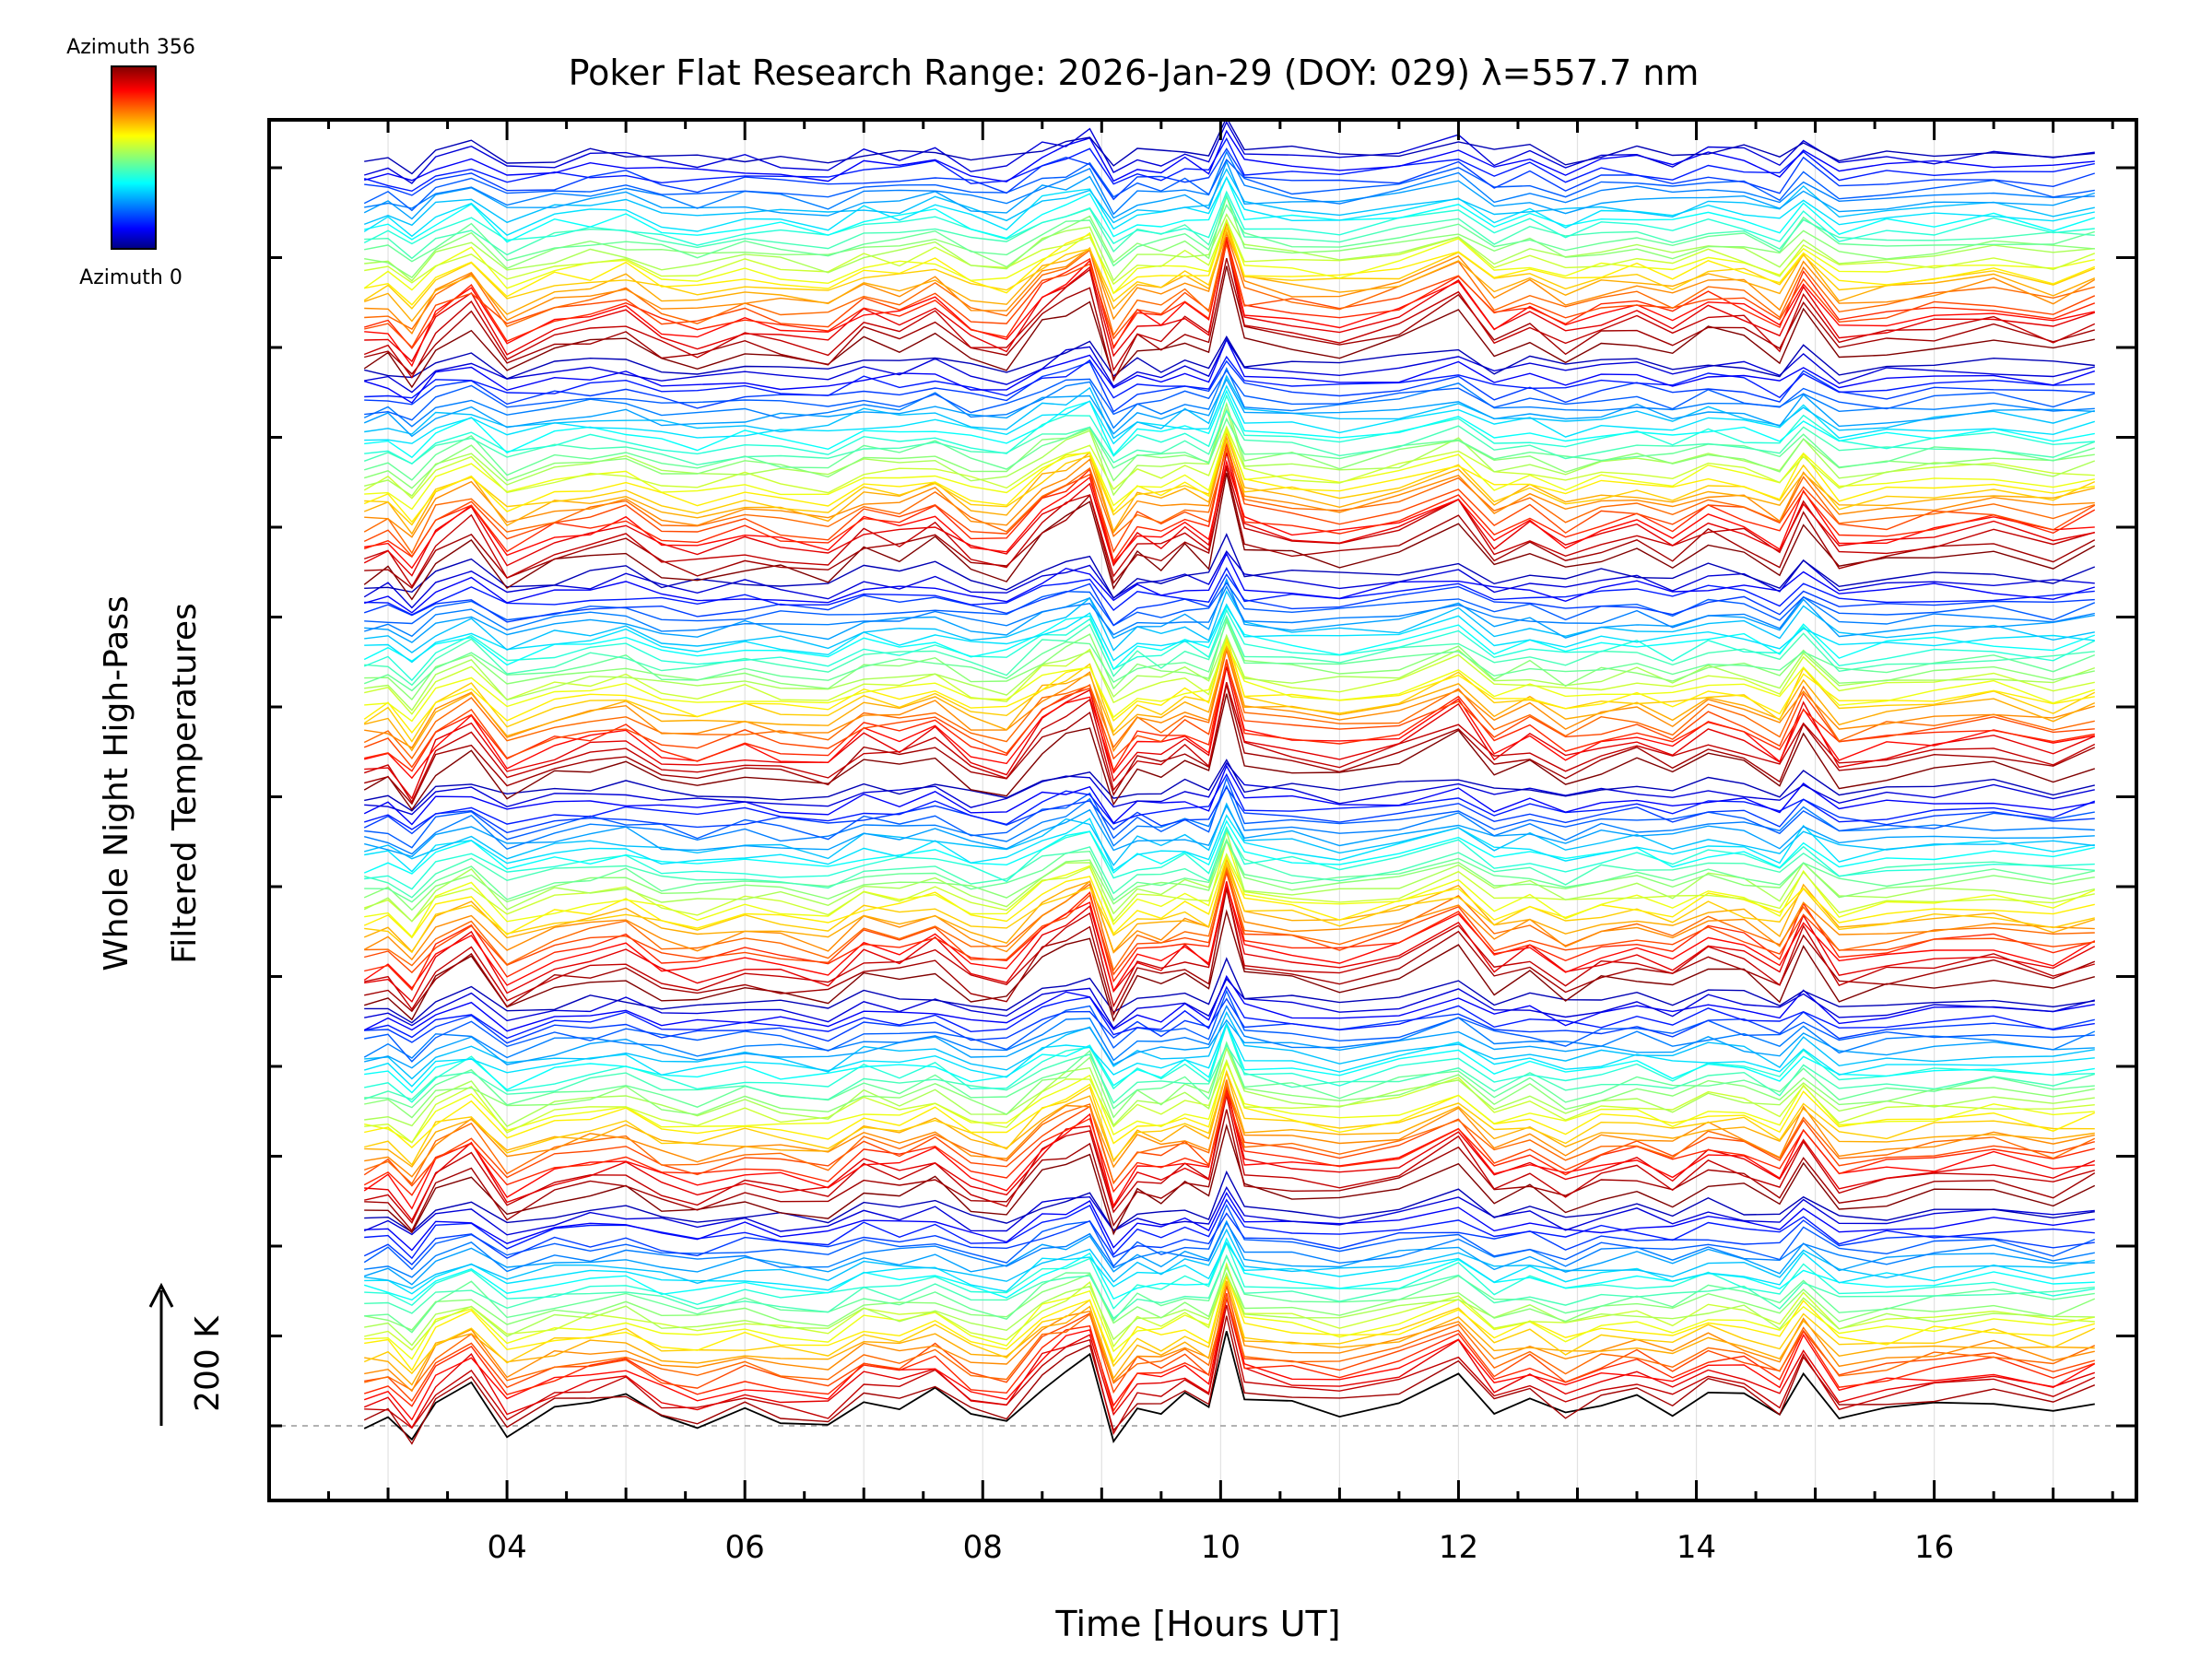  I want to click on x-tick-label: 06, so click(745, 1547).